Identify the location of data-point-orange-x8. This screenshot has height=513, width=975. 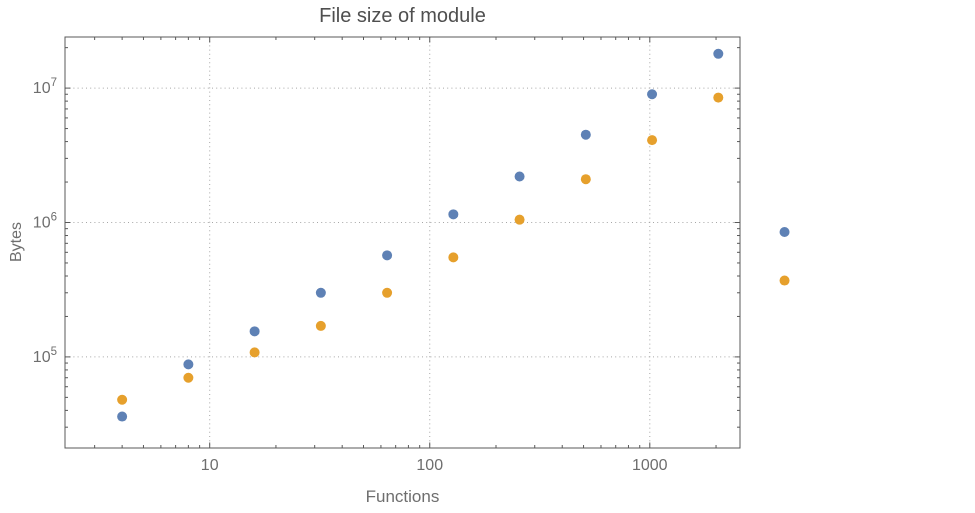
(188, 377).